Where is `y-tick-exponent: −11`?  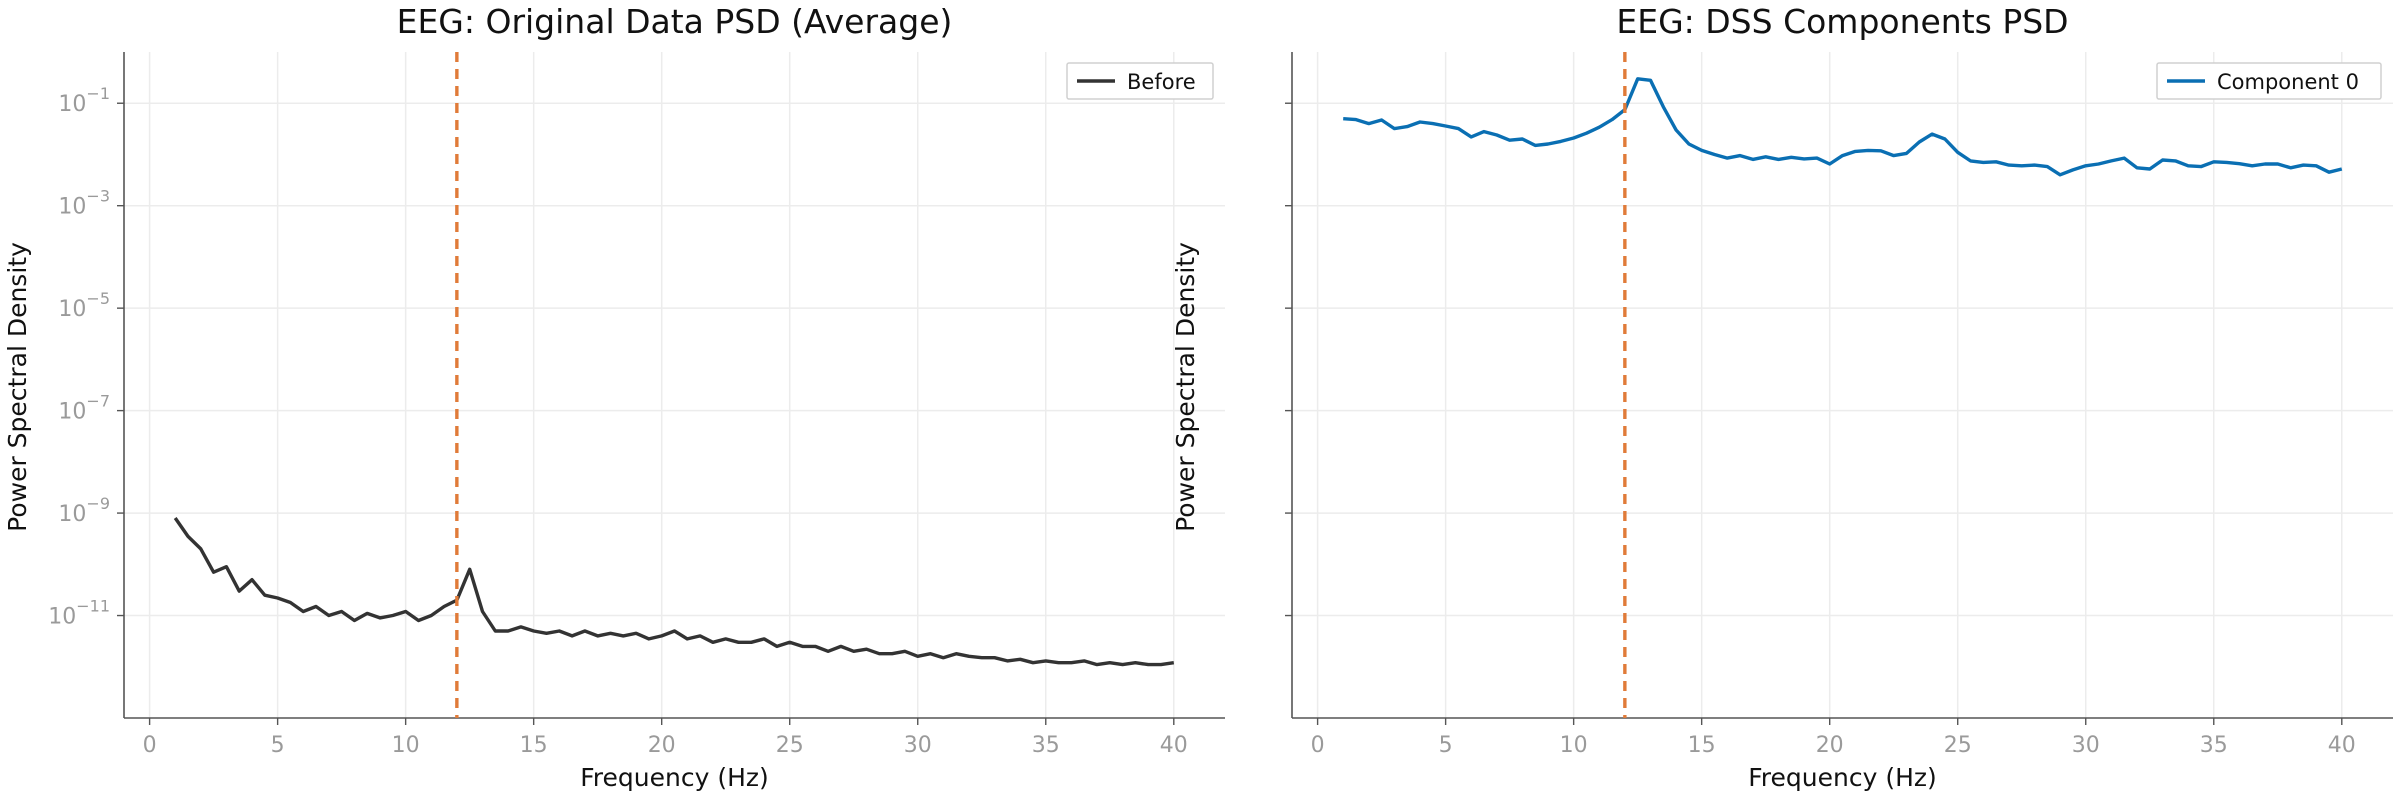 y-tick-exponent: −11 is located at coordinates (93, 606).